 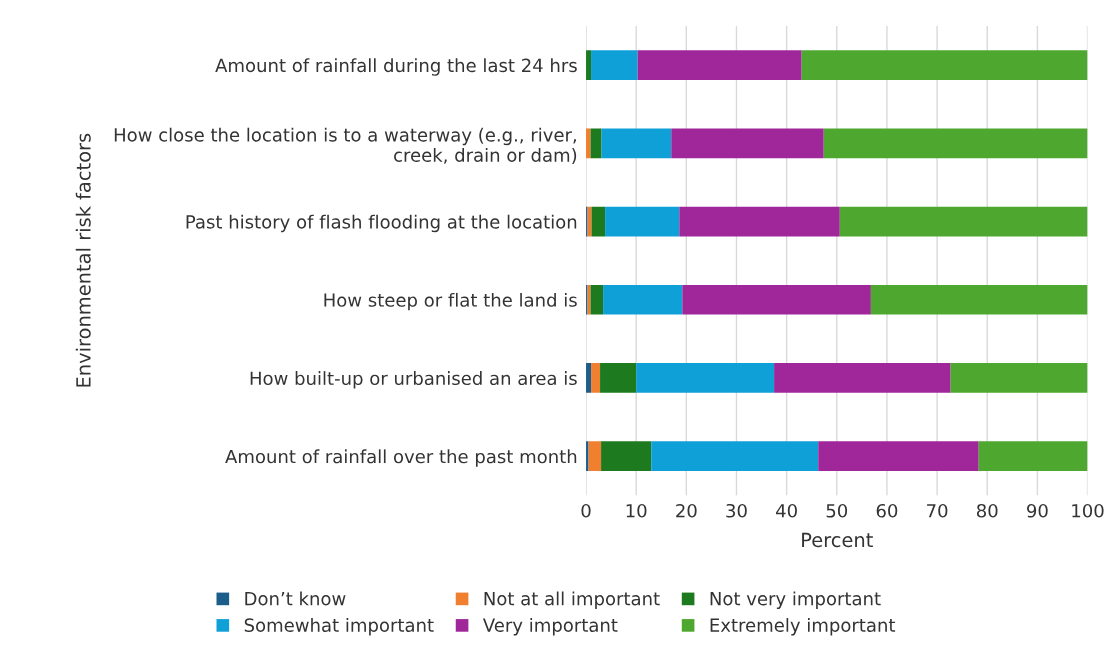 What do you see at coordinates (339, 627) in the screenshot?
I see `legend-label: Somewhat important` at bounding box center [339, 627].